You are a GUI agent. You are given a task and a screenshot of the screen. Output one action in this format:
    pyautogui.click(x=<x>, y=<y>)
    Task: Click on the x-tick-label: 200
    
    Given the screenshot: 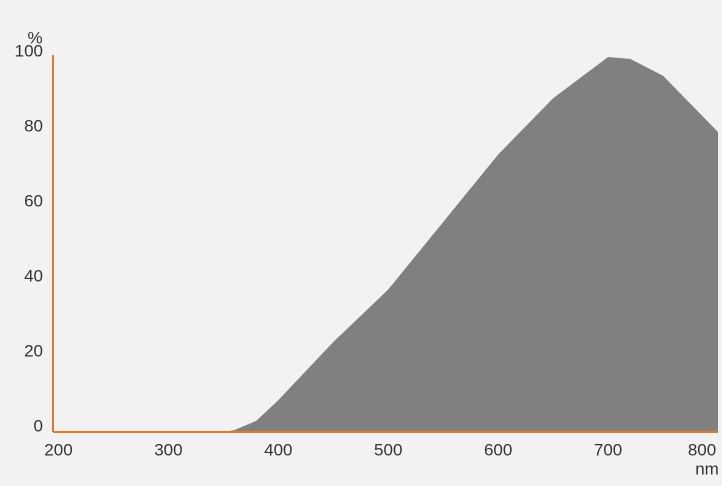 What is the action you would take?
    pyautogui.click(x=58, y=449)
    